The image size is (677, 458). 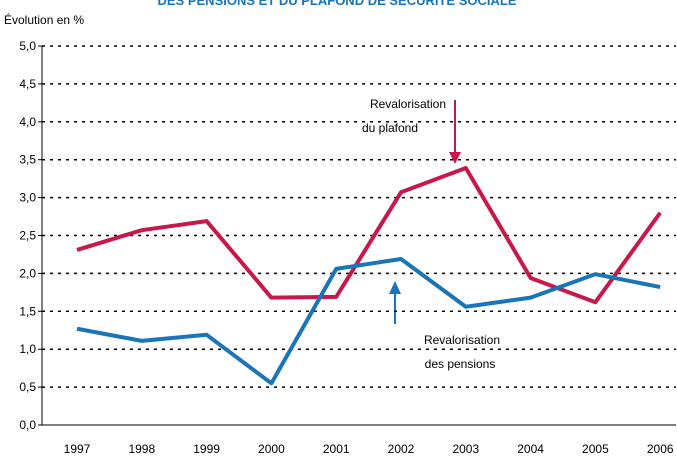 I want to click on y-tick-label: 4,5, so click(x=27, y=84).